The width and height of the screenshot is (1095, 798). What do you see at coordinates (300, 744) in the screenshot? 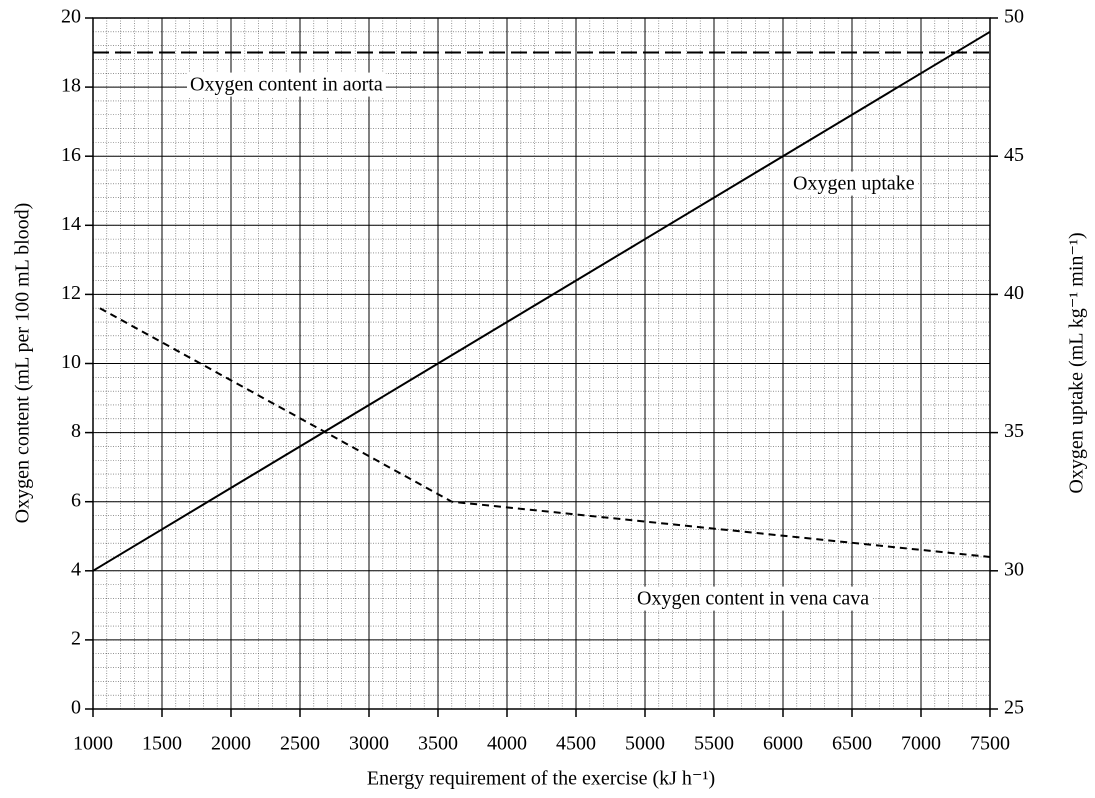
I see `x-tick-label: 2500` at bounding box center [300, 744].